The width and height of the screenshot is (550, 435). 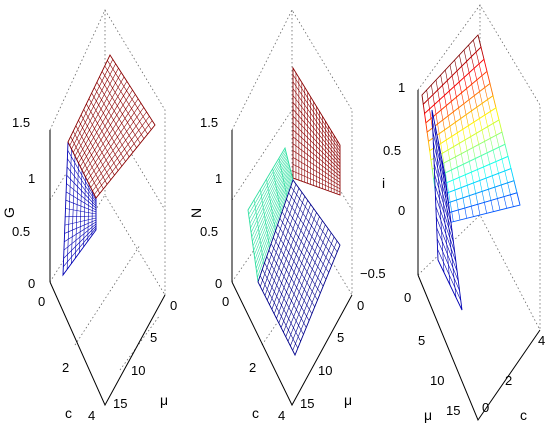 I want to click on z-tick-1-5: 1.5, so click(x=21, y=122).